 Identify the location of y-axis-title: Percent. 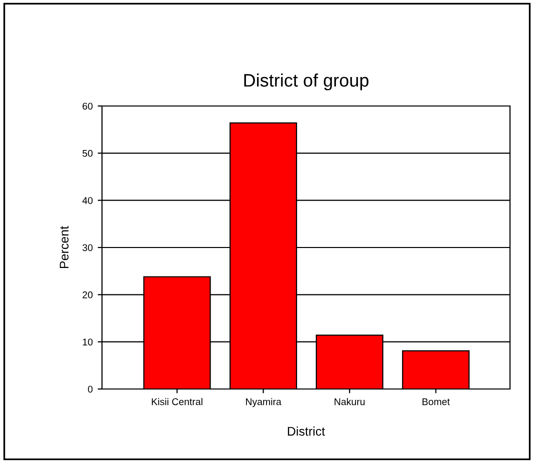
(64, 247).